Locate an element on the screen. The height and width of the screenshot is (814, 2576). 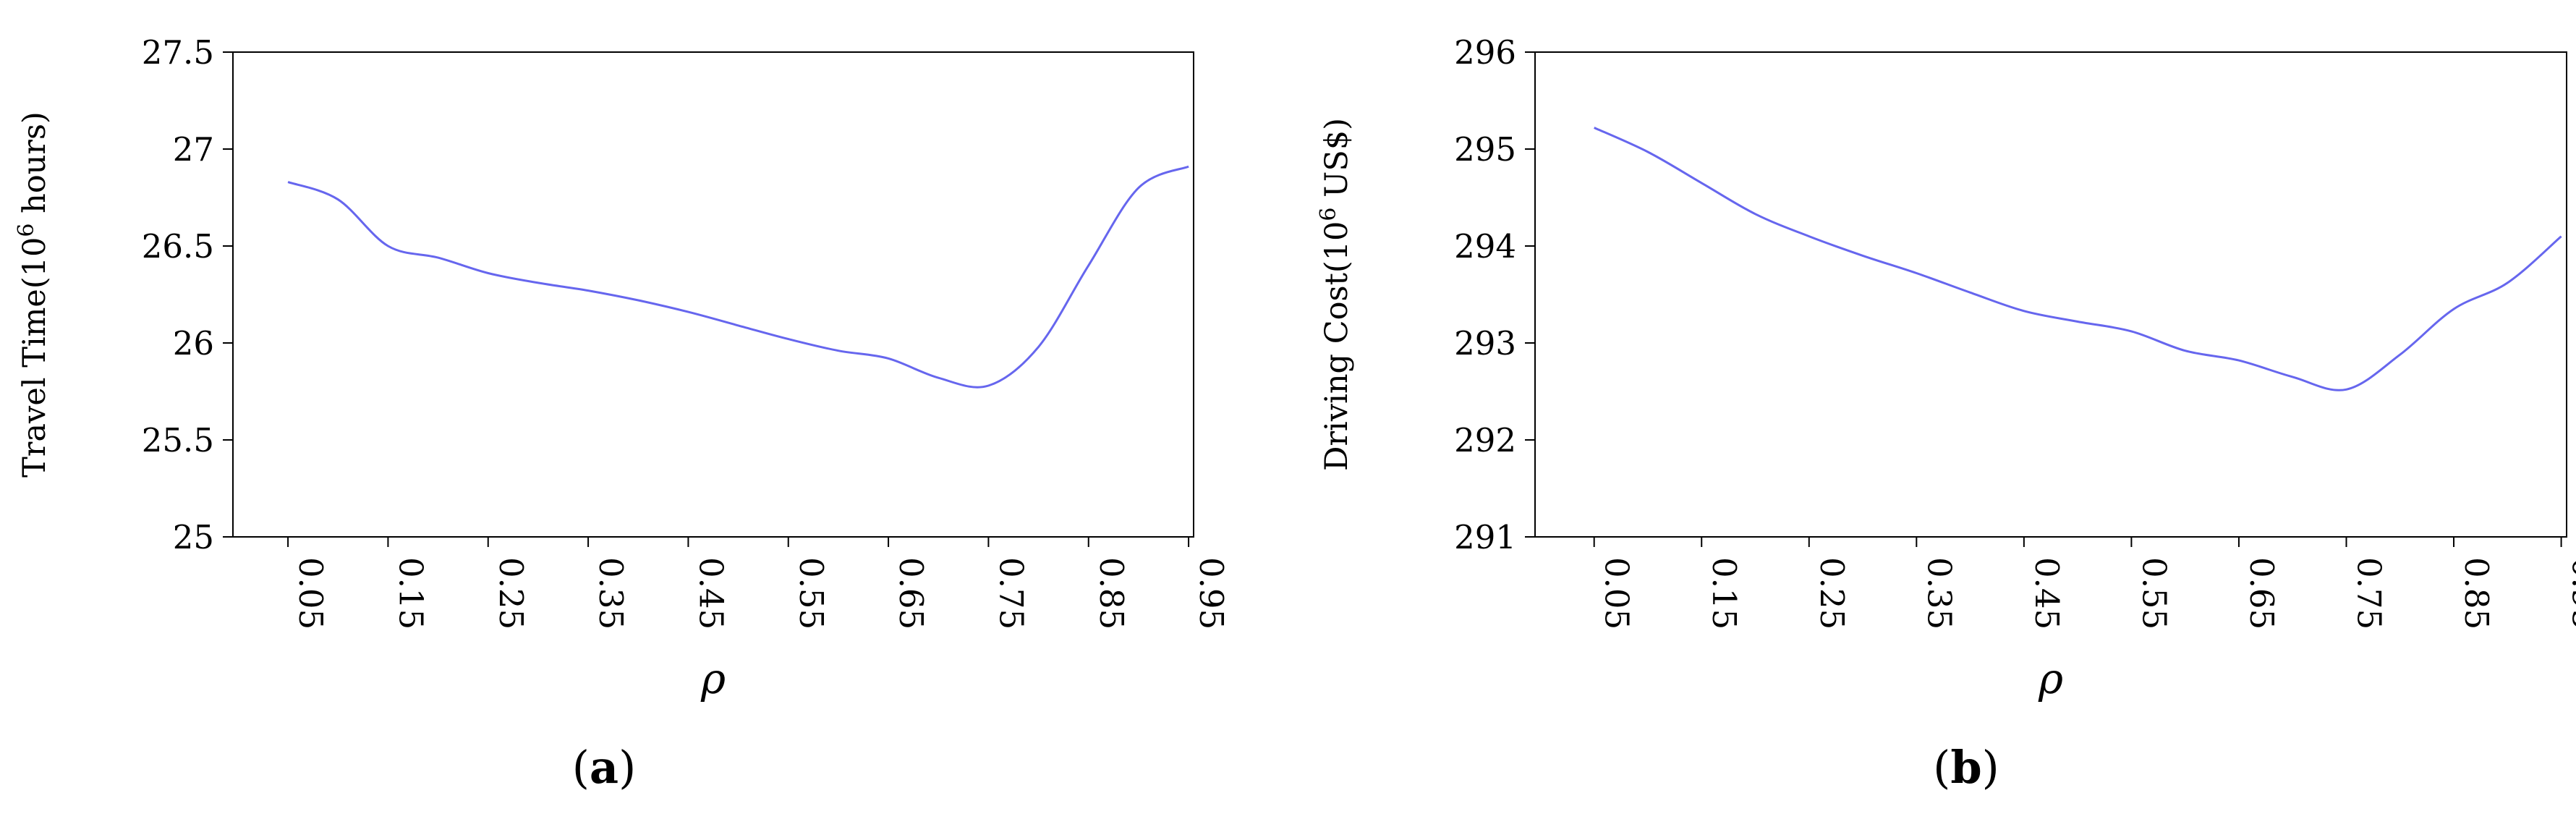
y-tick-label: 27.5 is located at coordinates (178, 52).